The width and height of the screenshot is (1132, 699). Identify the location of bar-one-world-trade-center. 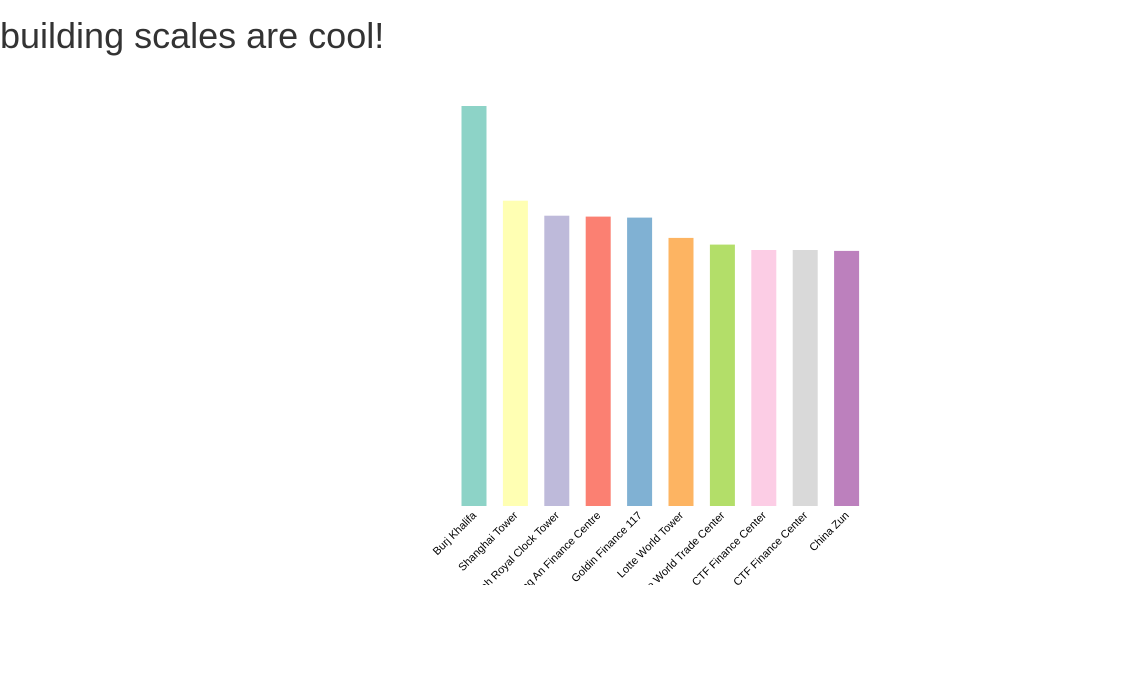
(722, 375).